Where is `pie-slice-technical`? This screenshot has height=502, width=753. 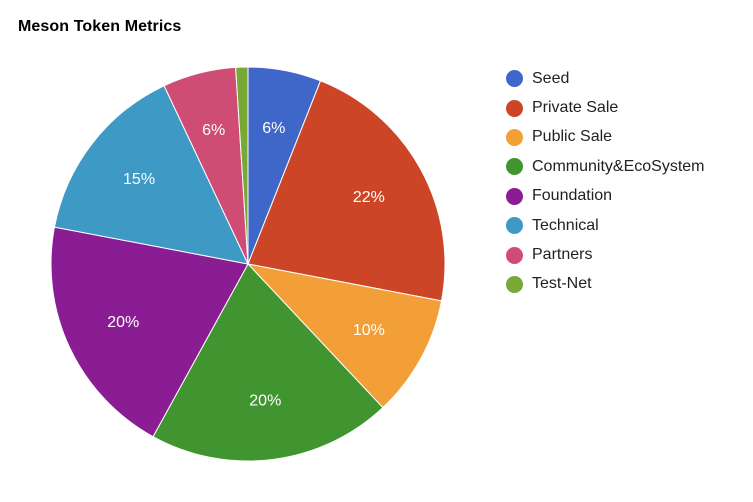
pie-slice-technical is located at coordinates (151, 175).